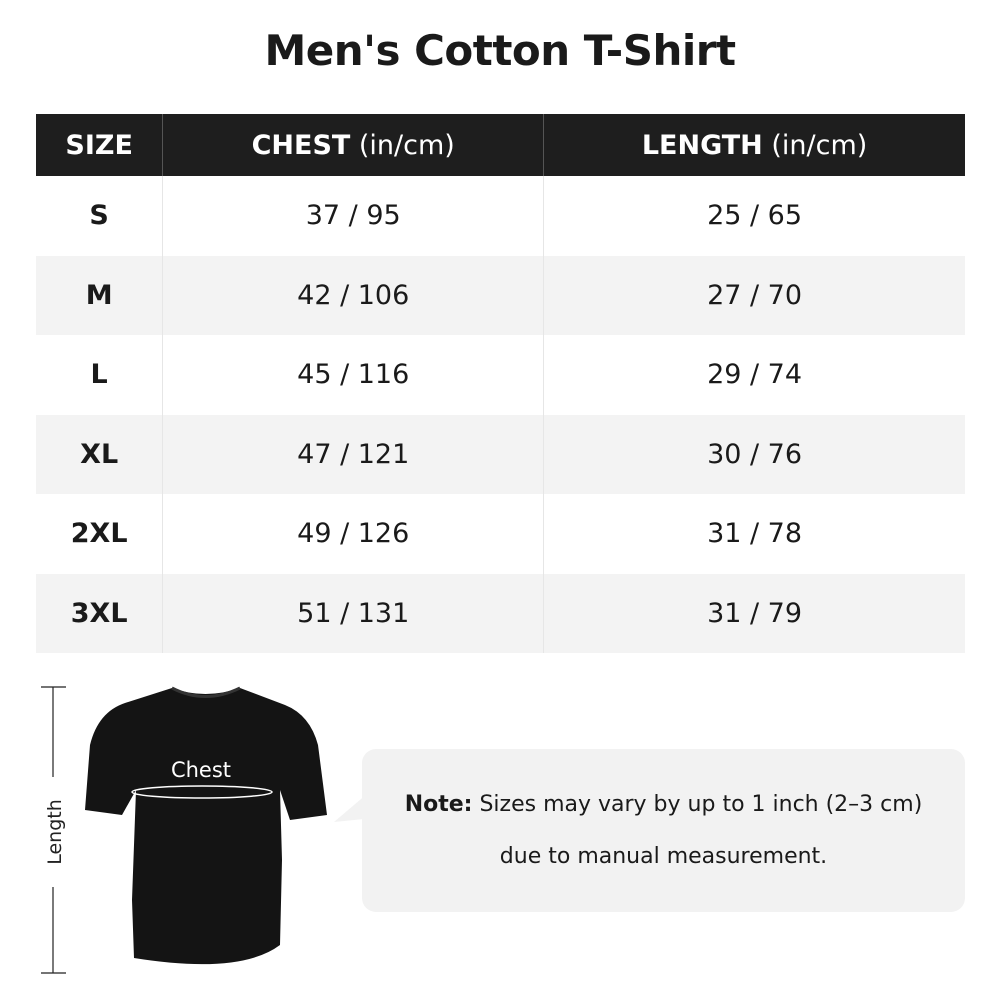  I want to click on length-cell: 31 / 78, so click(755, 534).